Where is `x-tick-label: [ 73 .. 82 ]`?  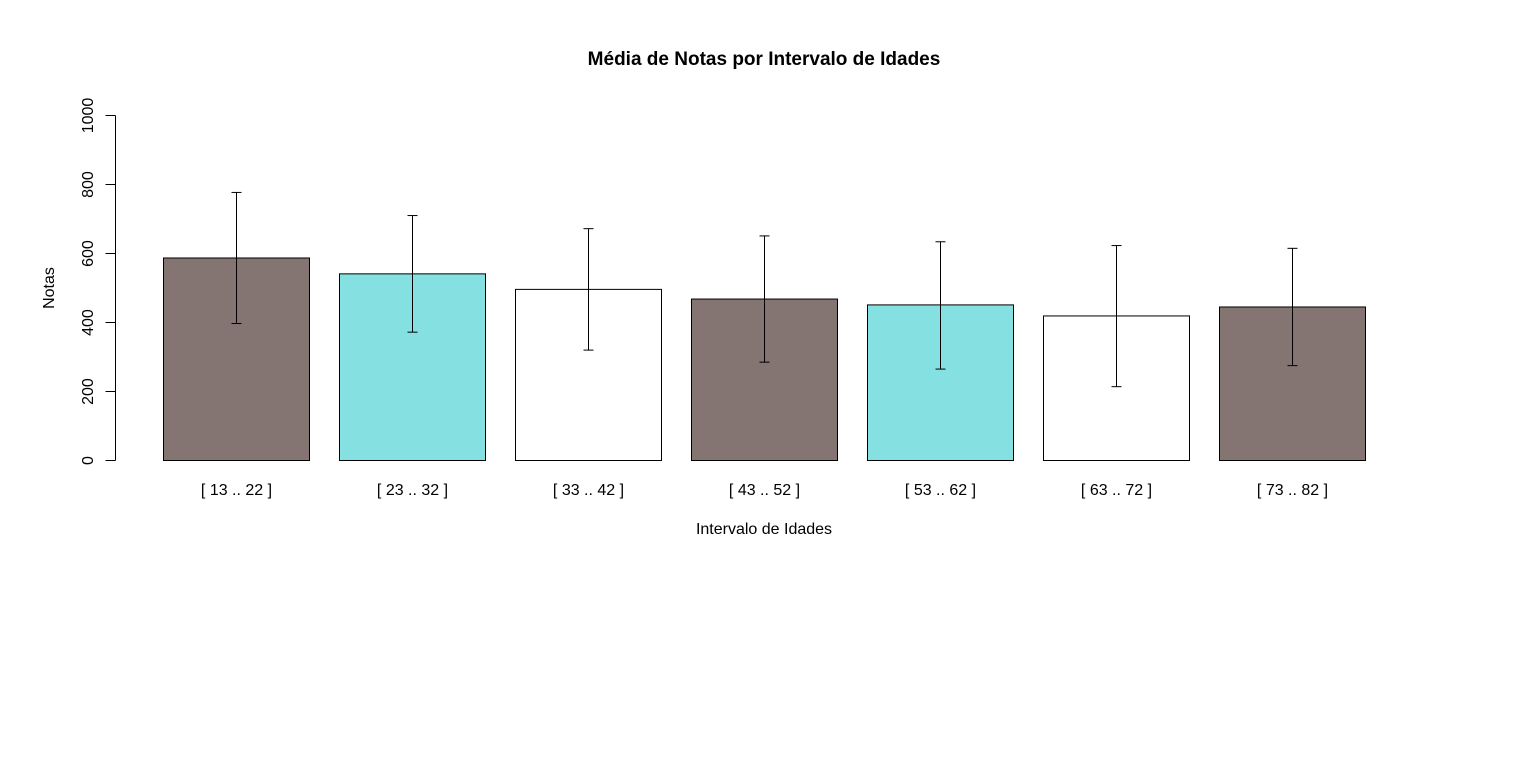 x-tick-label: [ 73 .. 82 ] is located at coordinates (1292, 490).